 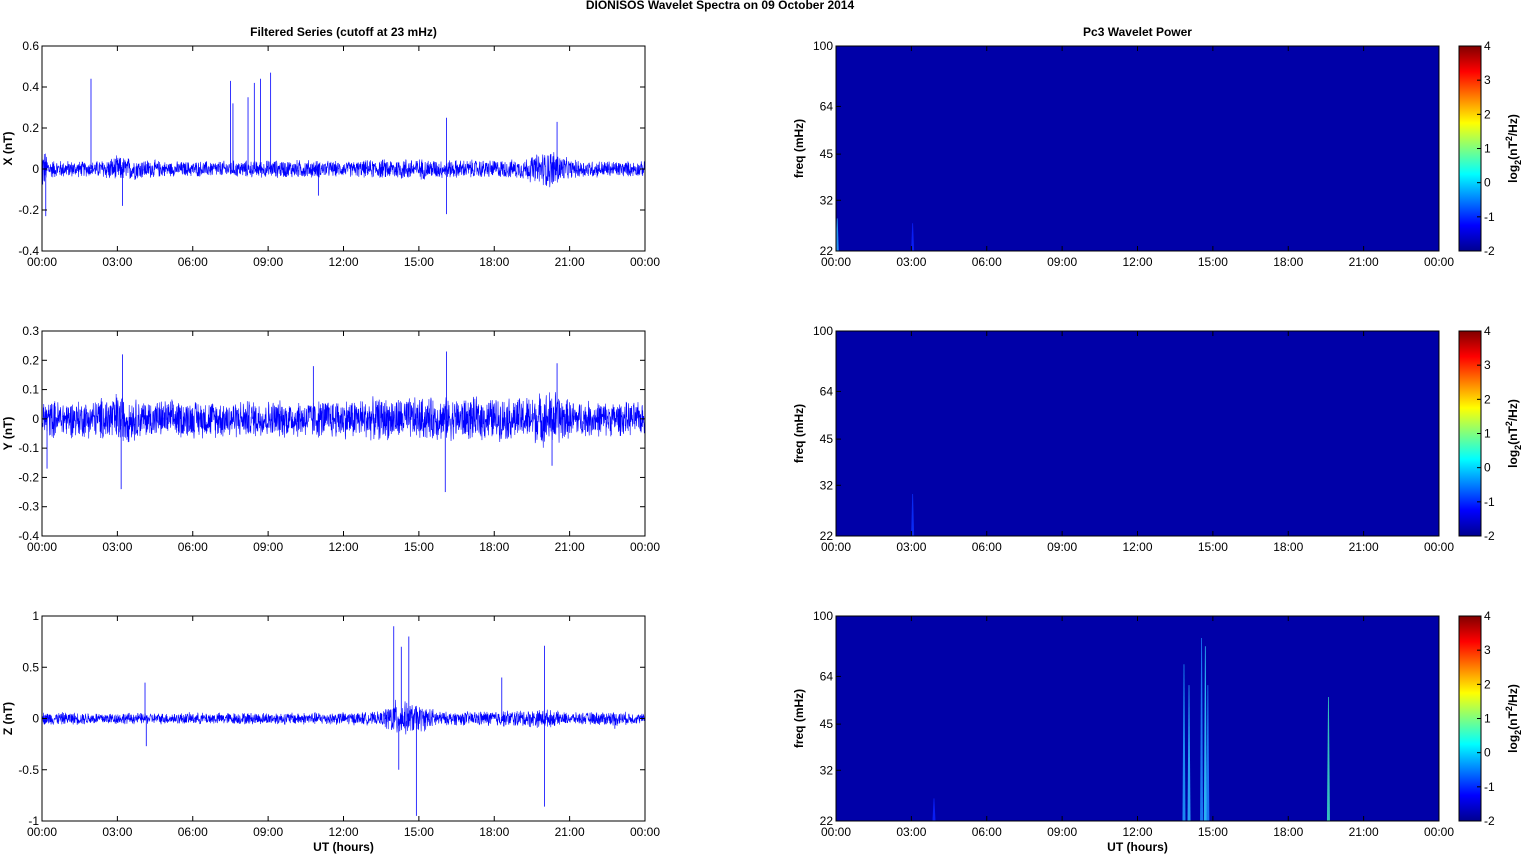 What do you see at coordinates (30, 87) in the screenshot?
I see `y-tick-label: 0.4` at bounding box center [30, 87].